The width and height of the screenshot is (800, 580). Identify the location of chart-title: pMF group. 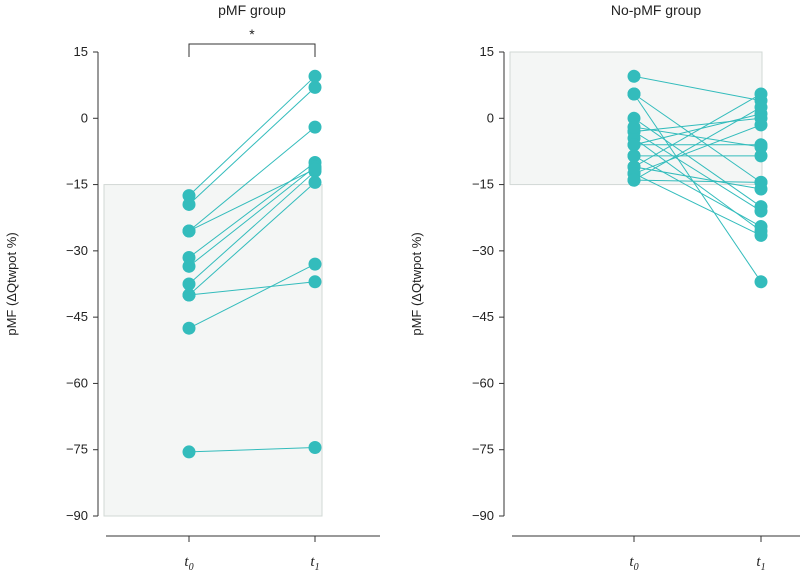
(252, 10).